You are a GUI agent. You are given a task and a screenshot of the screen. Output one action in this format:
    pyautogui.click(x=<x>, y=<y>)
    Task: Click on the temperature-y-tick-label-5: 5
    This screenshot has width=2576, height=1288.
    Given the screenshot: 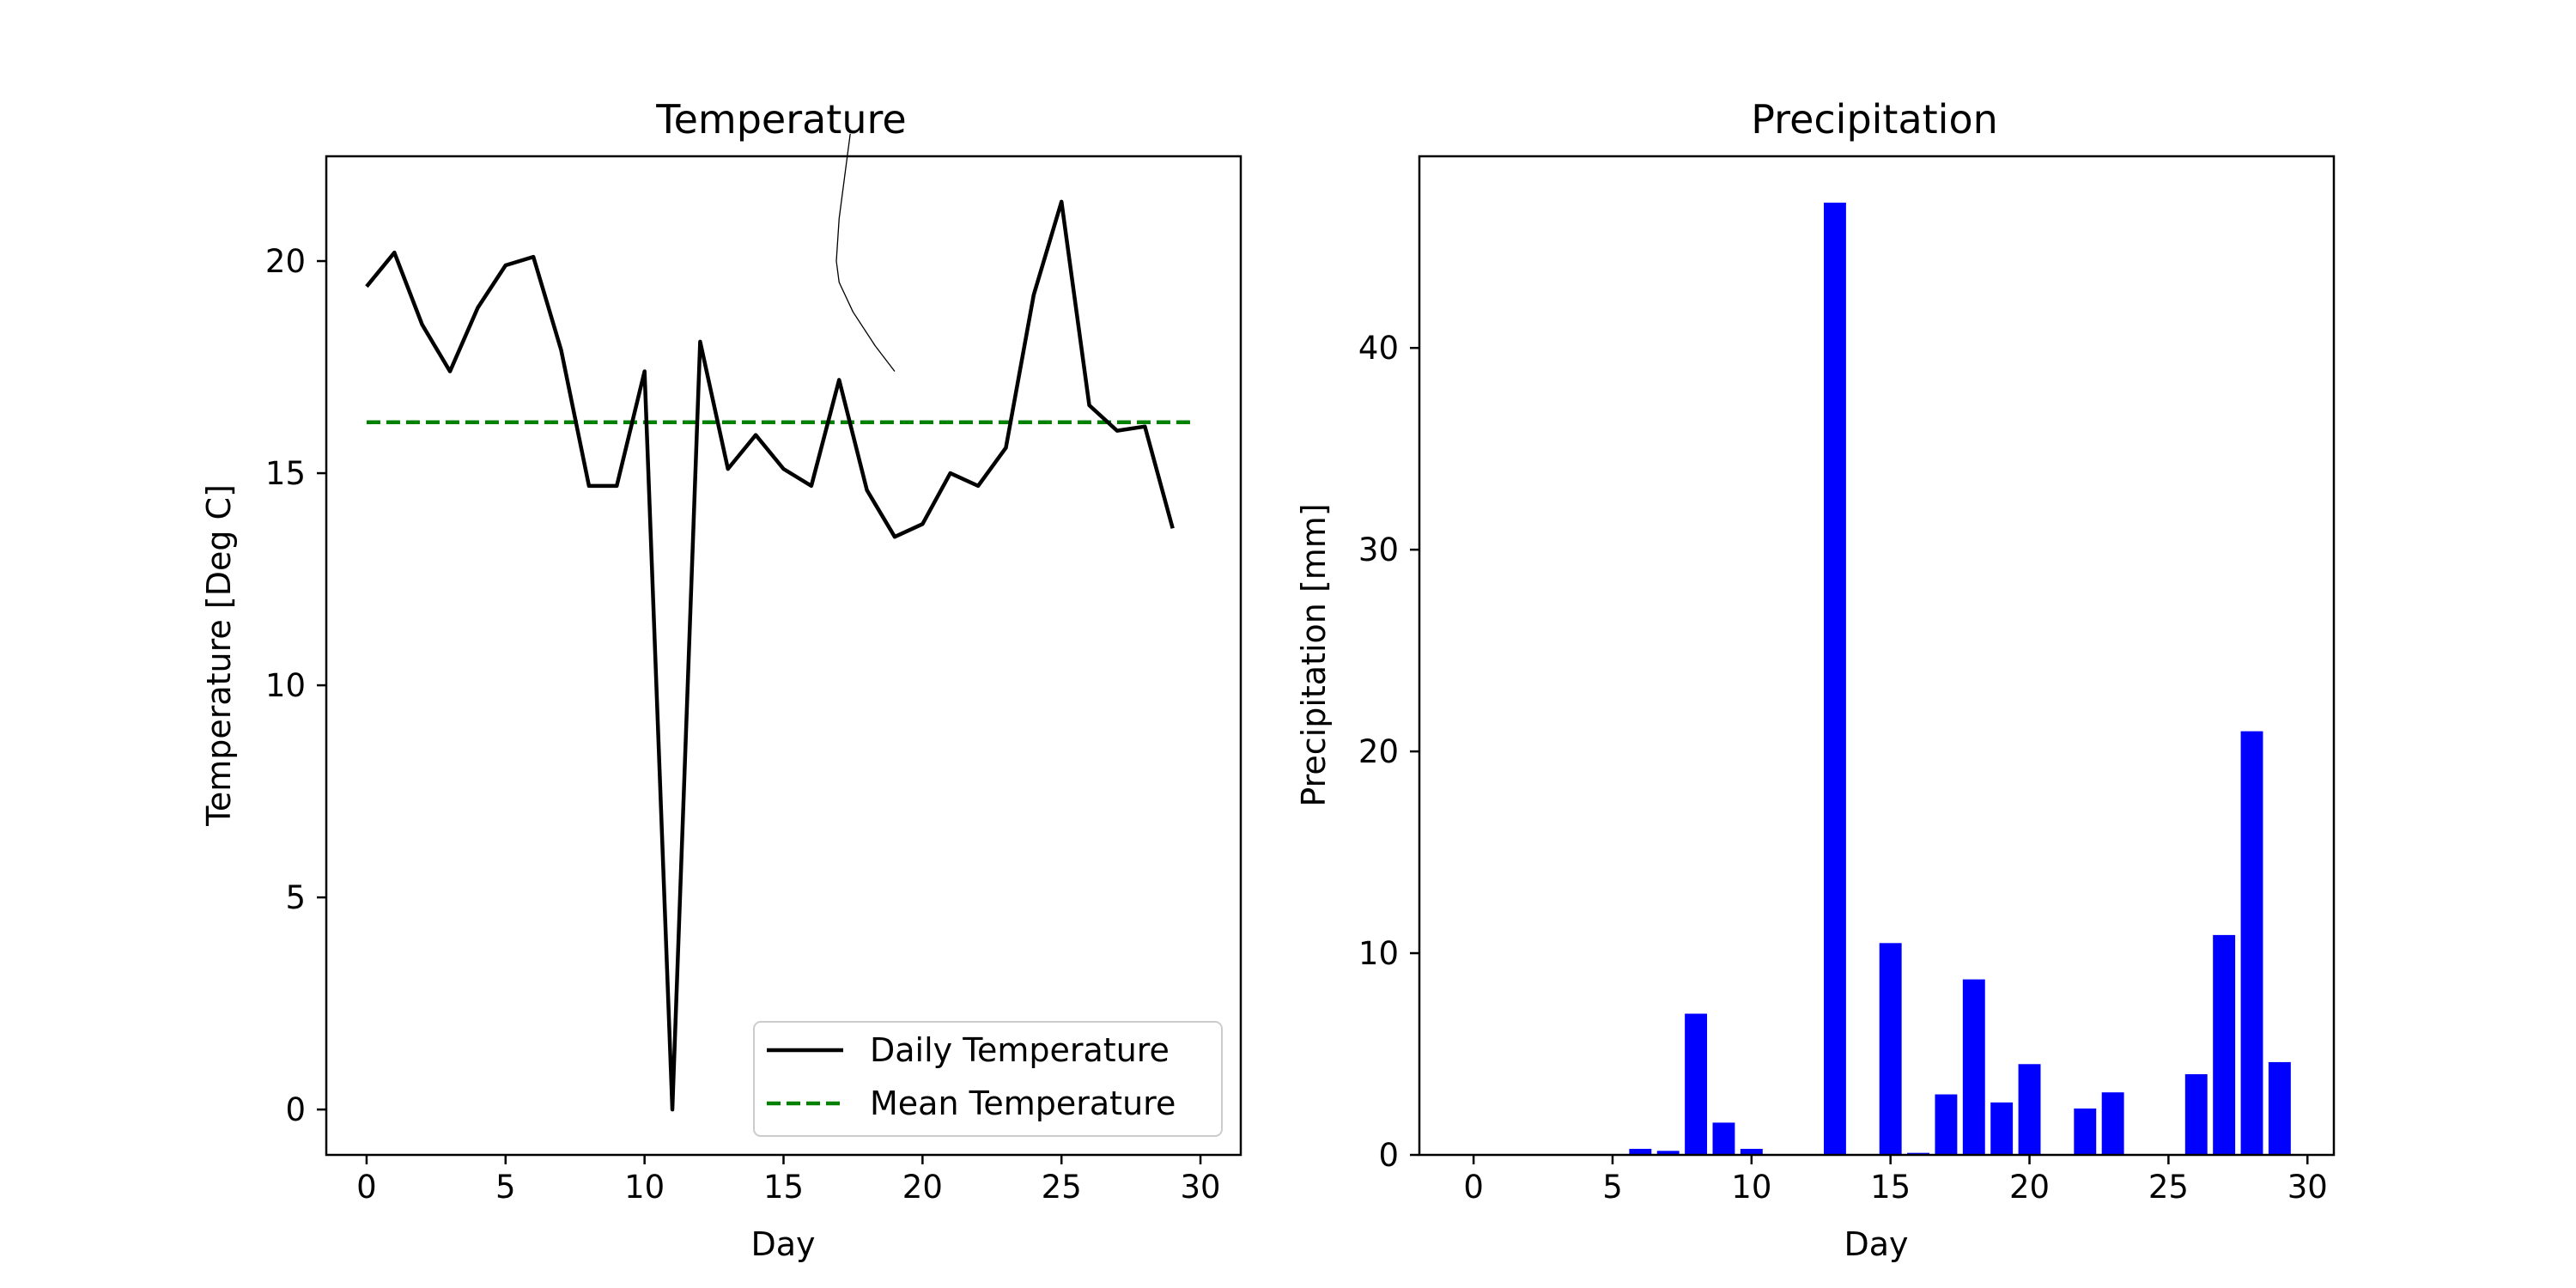 What is the action you would take?
    pyautogui.click(x=295, y=897)
    